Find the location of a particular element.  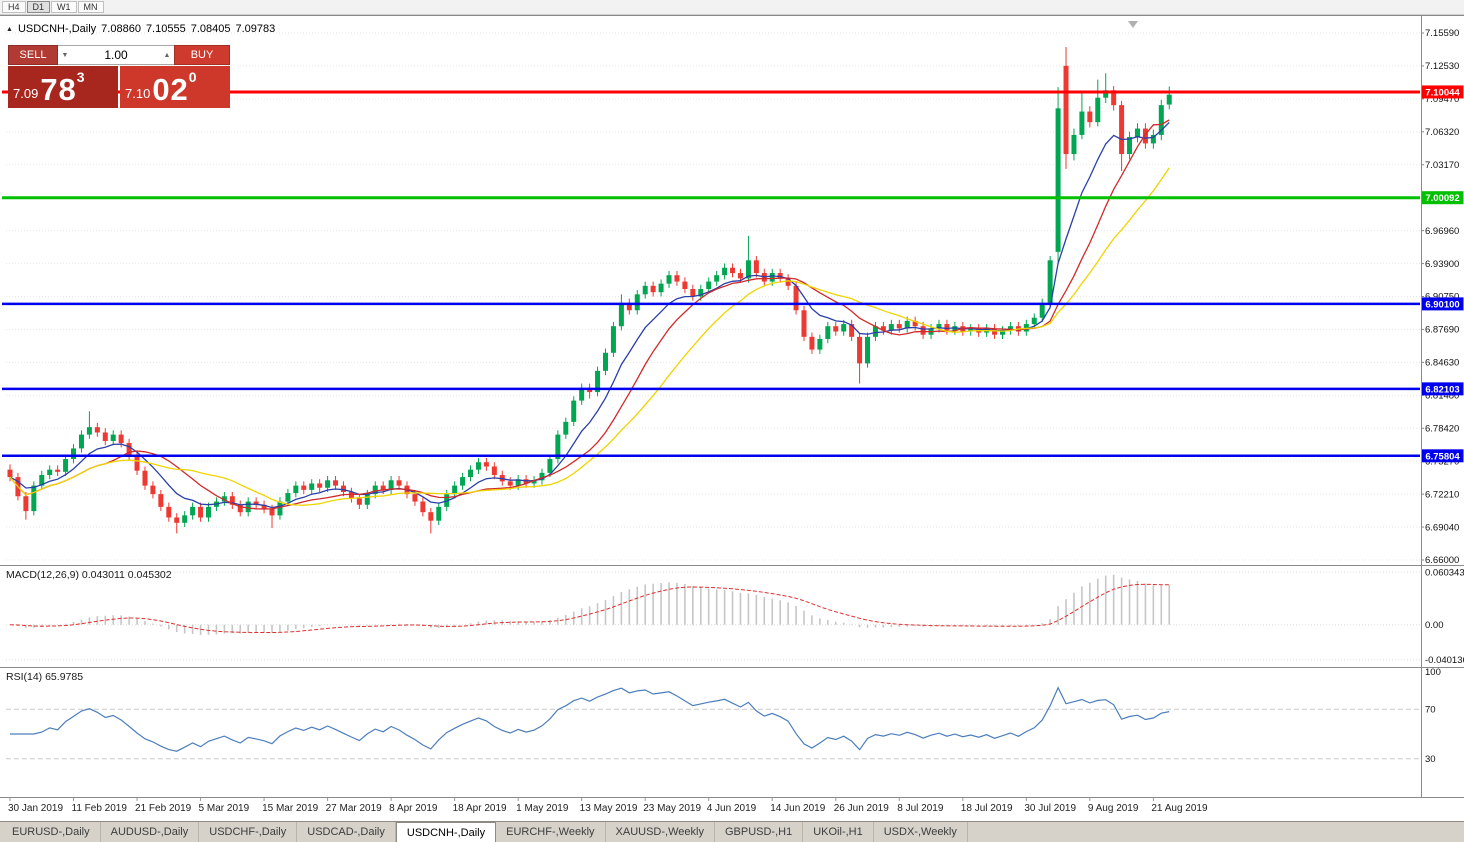

svg-text: 6.66000 is located at coordinates (1442, 560).